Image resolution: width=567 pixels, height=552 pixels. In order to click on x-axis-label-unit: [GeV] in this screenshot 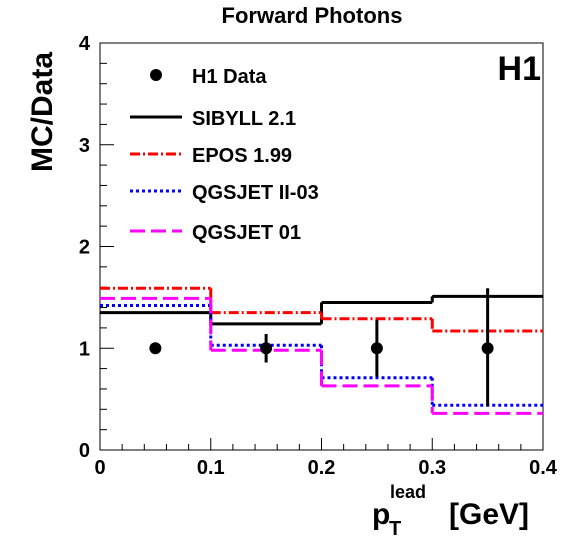, I will do `click(489, 514)`.